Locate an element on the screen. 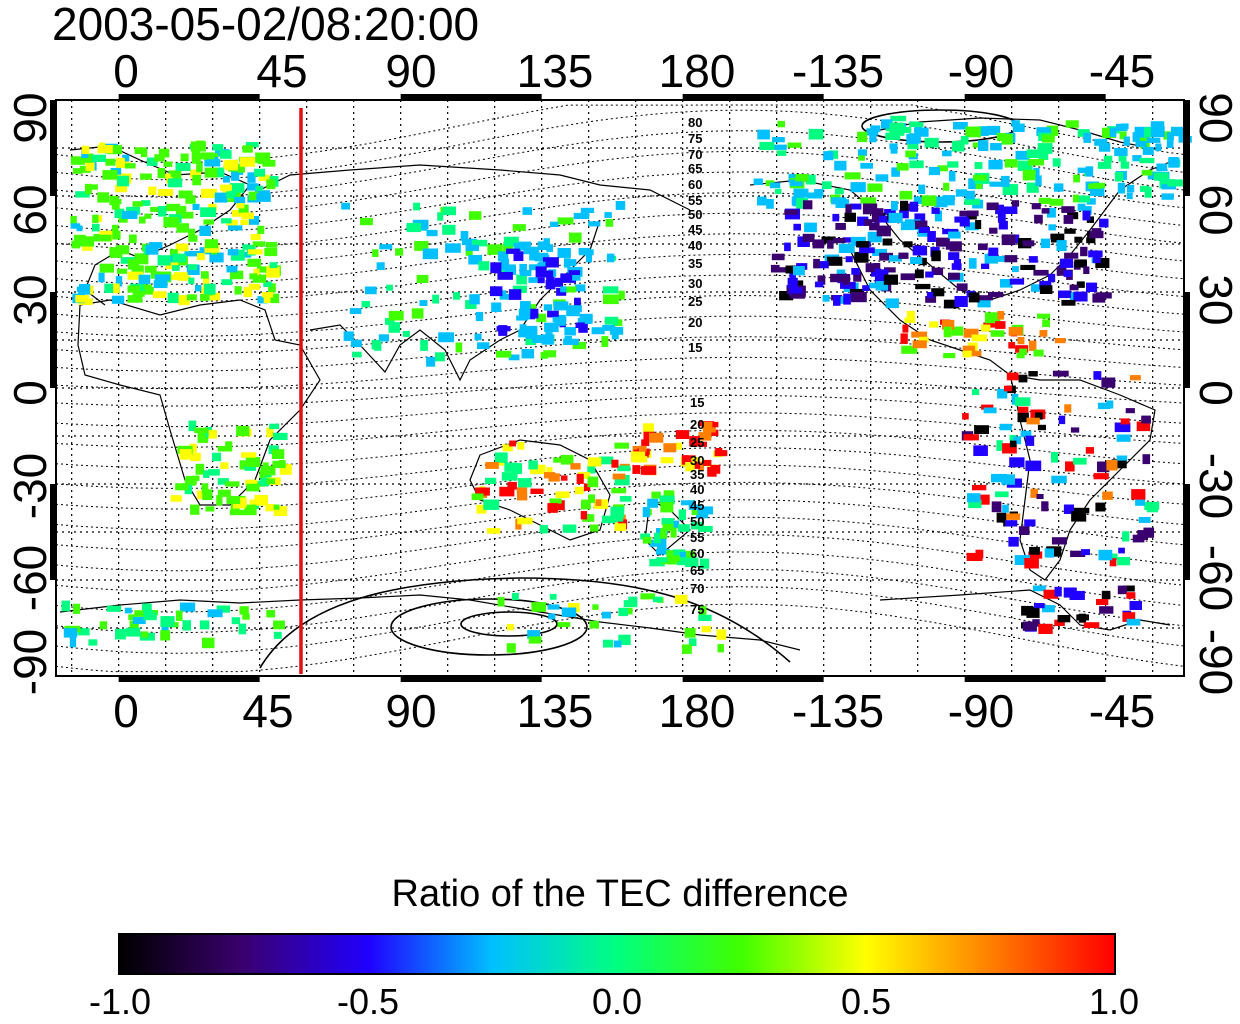 The height and width of the screenshot is (1024, 1240). contour-label-n: 65 is located at coordinates (695, 168).